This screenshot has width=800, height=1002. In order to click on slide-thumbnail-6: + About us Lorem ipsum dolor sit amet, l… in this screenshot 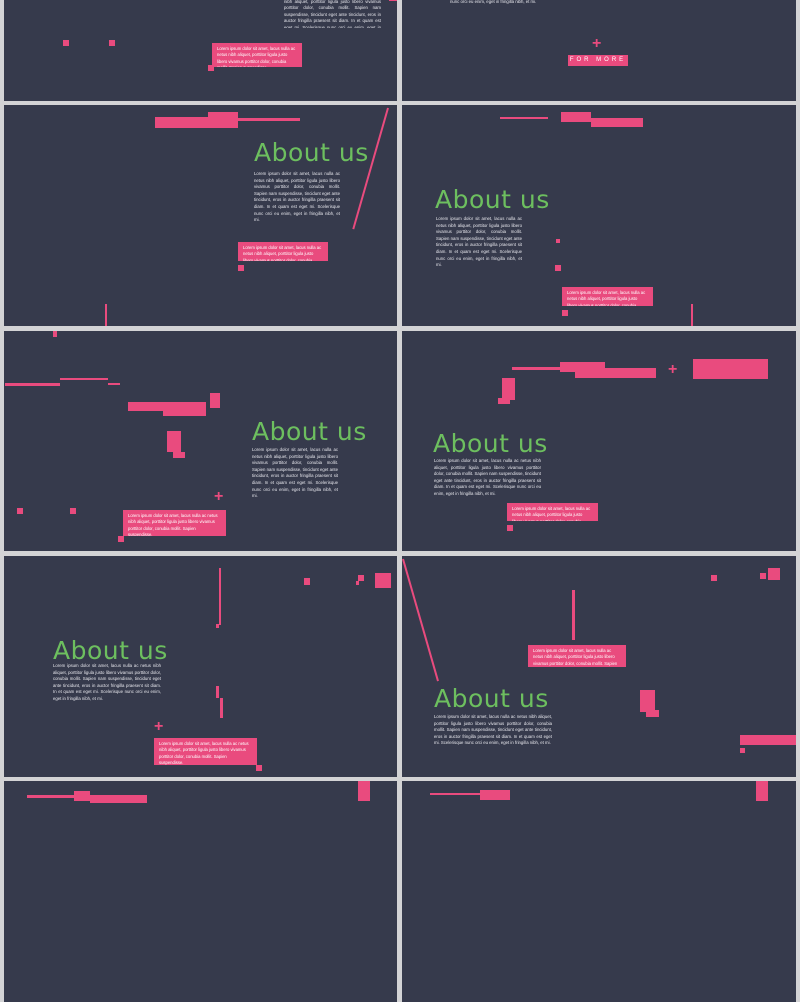, I will do `click(599, 441)`.